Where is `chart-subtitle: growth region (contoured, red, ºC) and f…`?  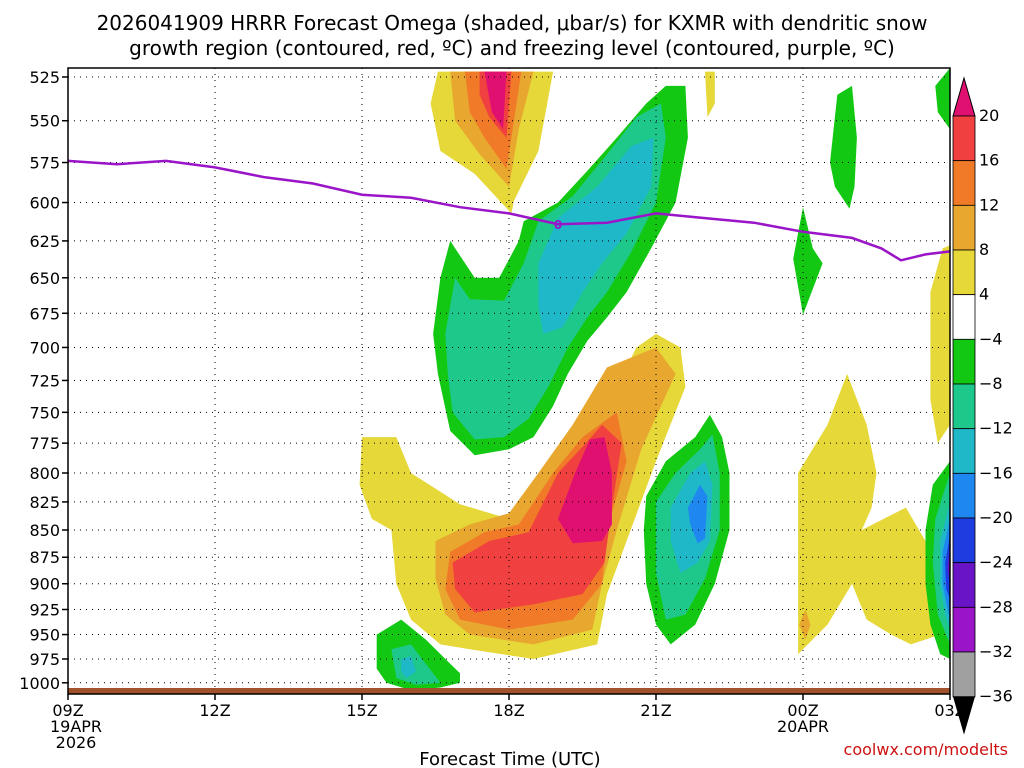
chart-subtitle: growth region (contoured, red, ºC) and f… is located at coordinates (512, 48).